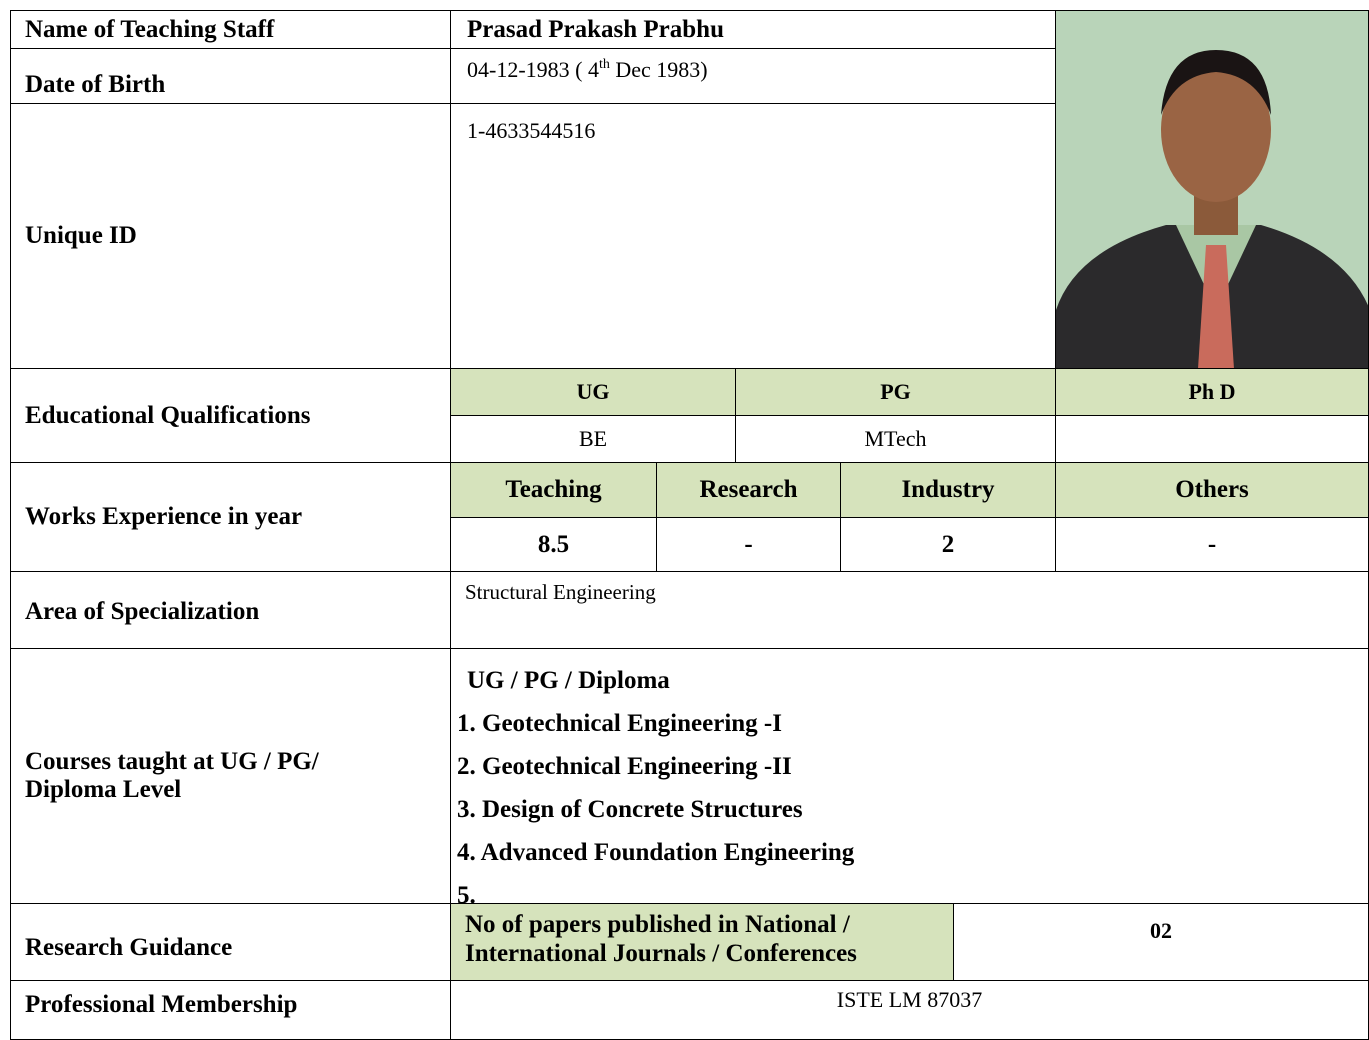  I want to click on value-cell, so click(1212, 439).